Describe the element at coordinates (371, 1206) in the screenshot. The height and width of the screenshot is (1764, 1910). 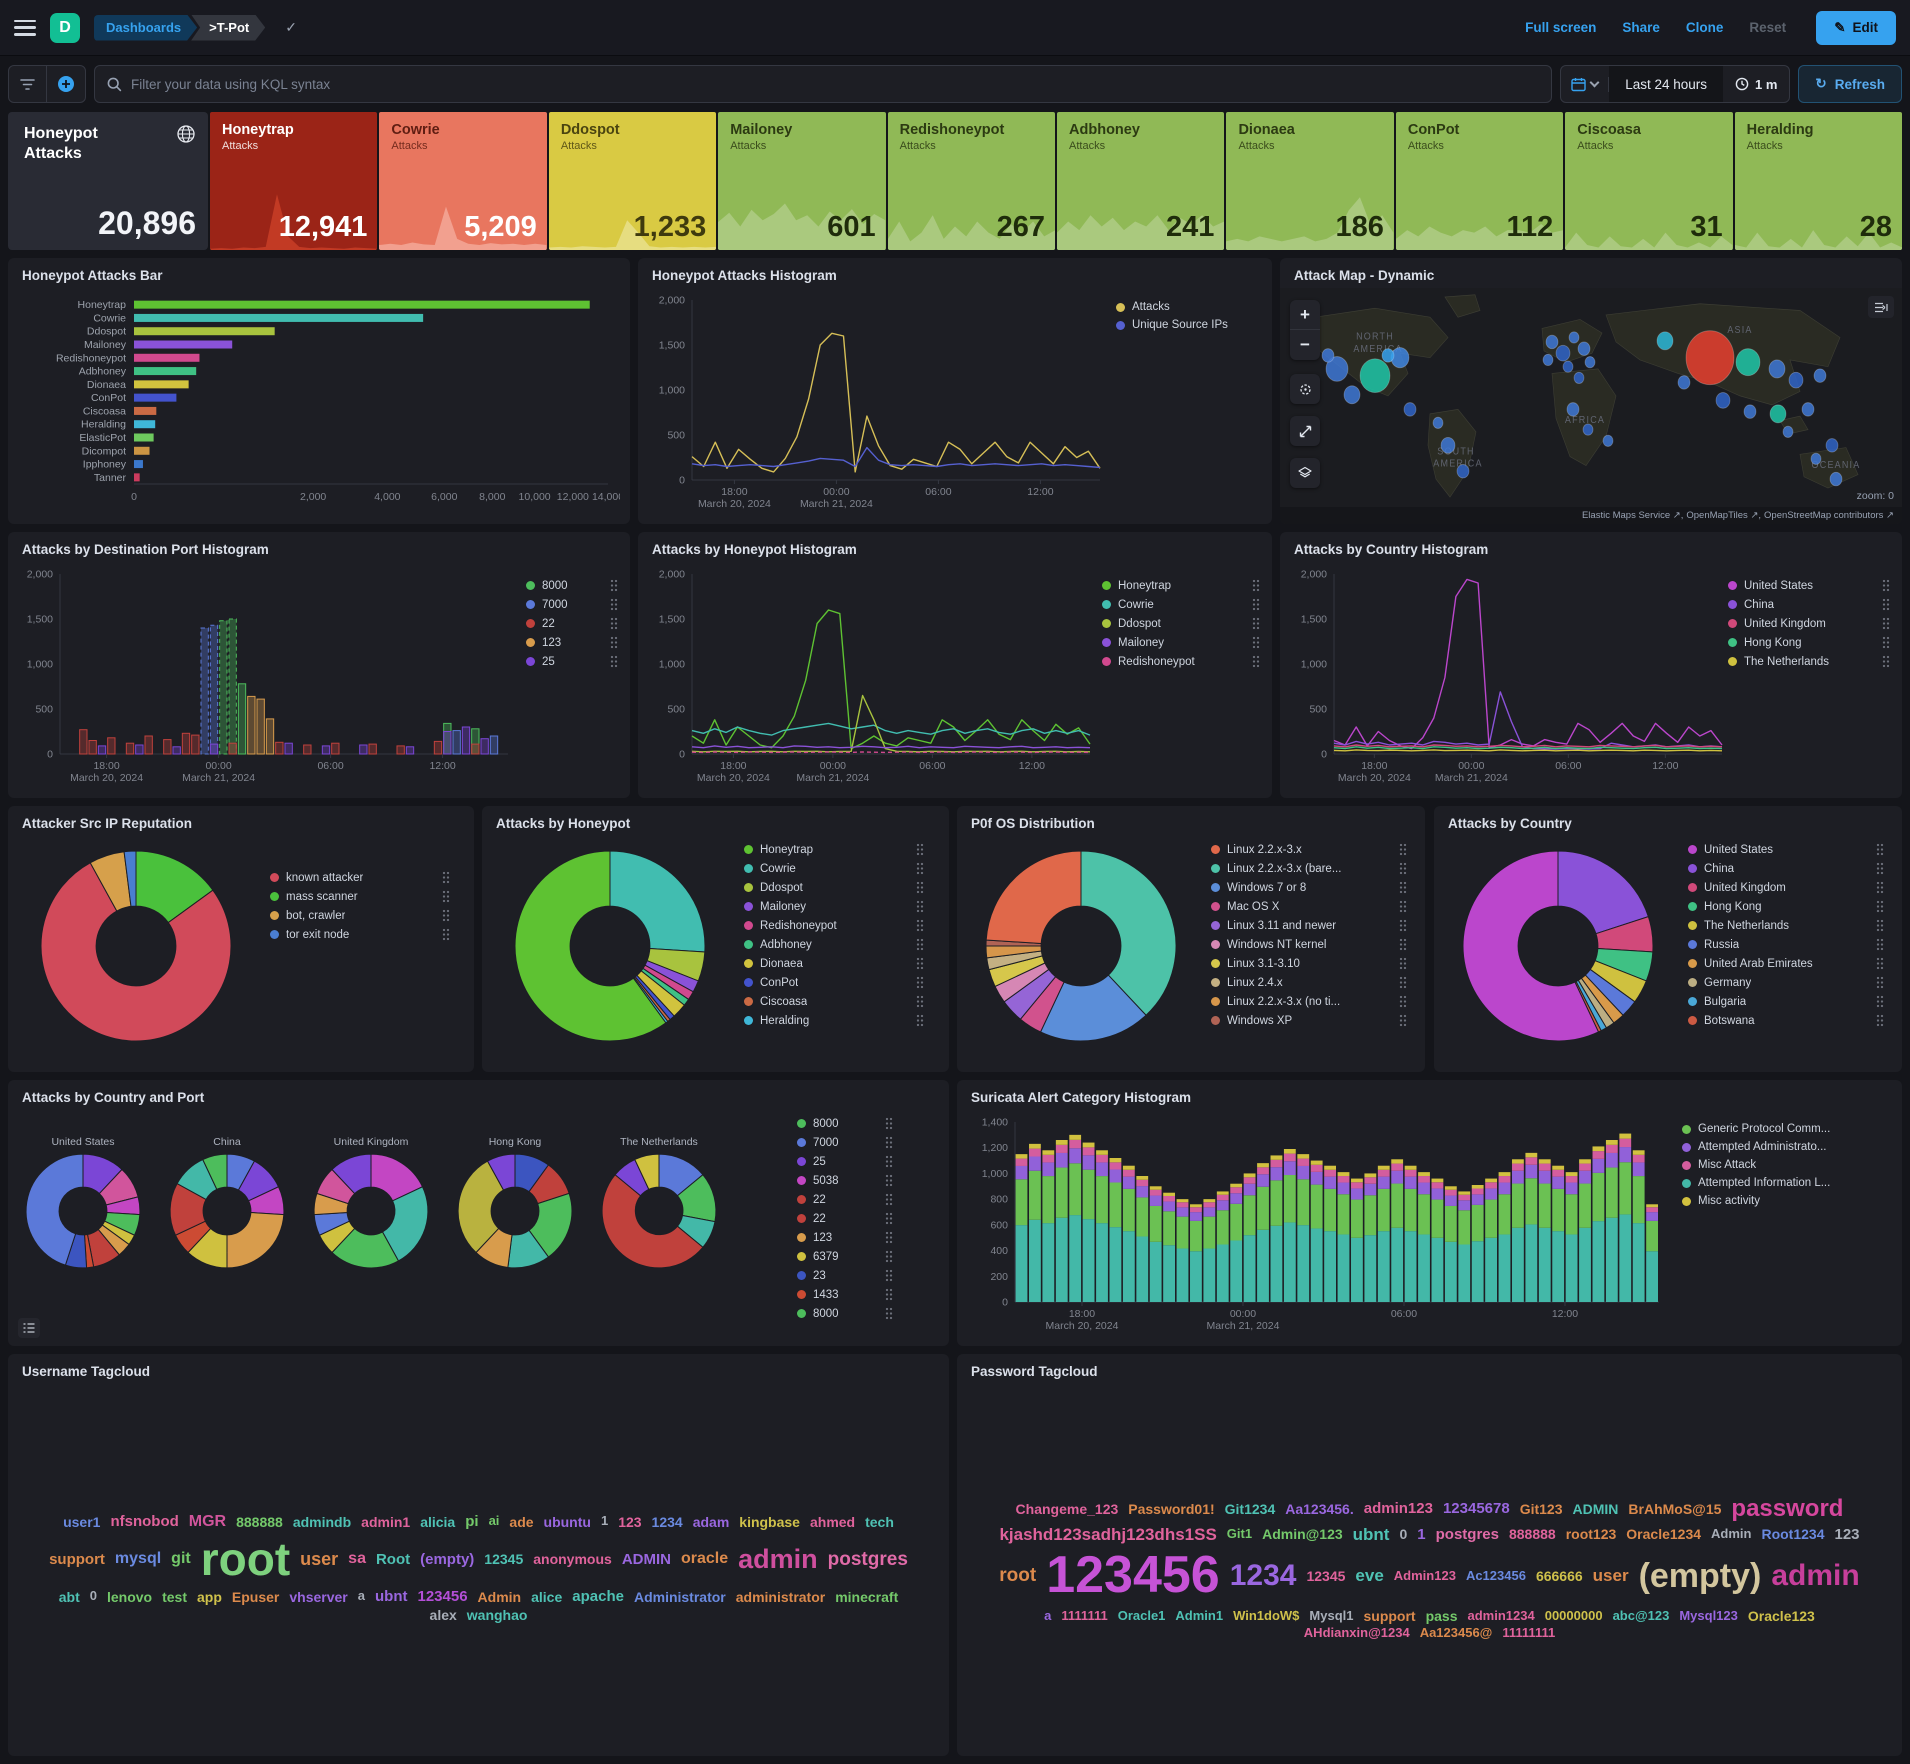
I see `country-port-donut: United Kingdom` at that location.